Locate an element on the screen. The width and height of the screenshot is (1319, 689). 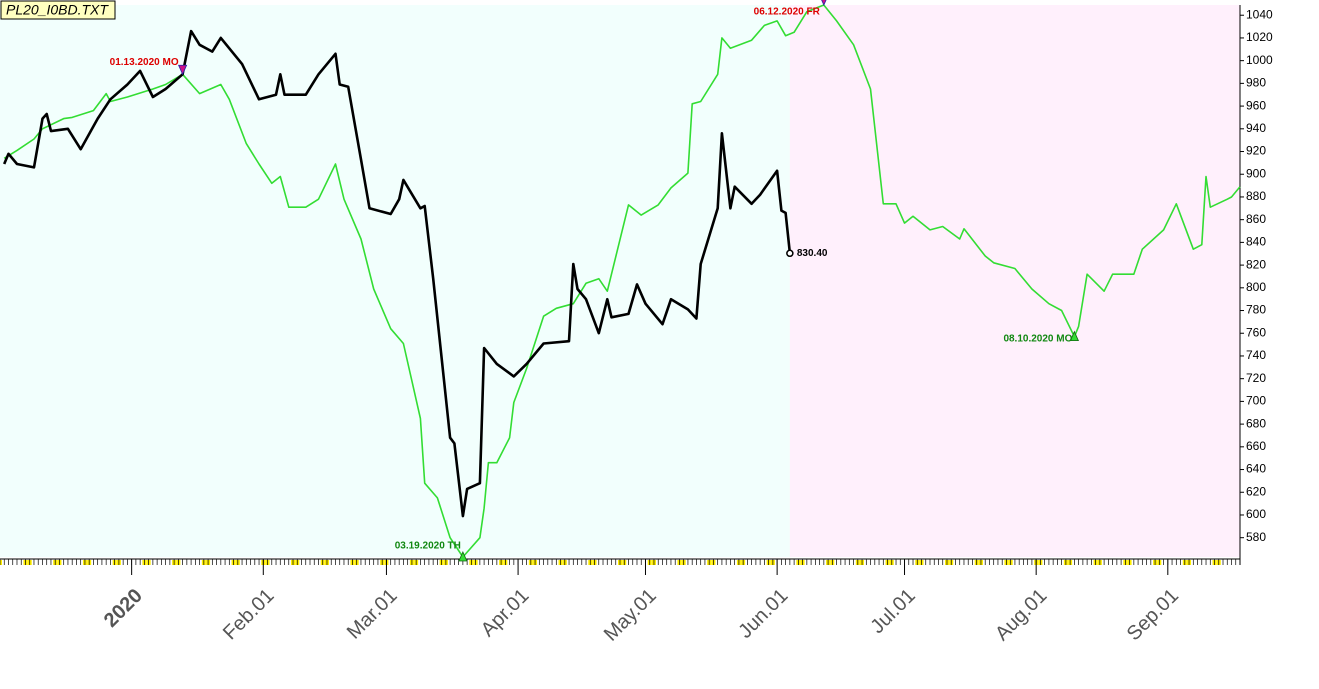
chart-title: PL20_I0BD.TXT is located at coordinates (57, 10).